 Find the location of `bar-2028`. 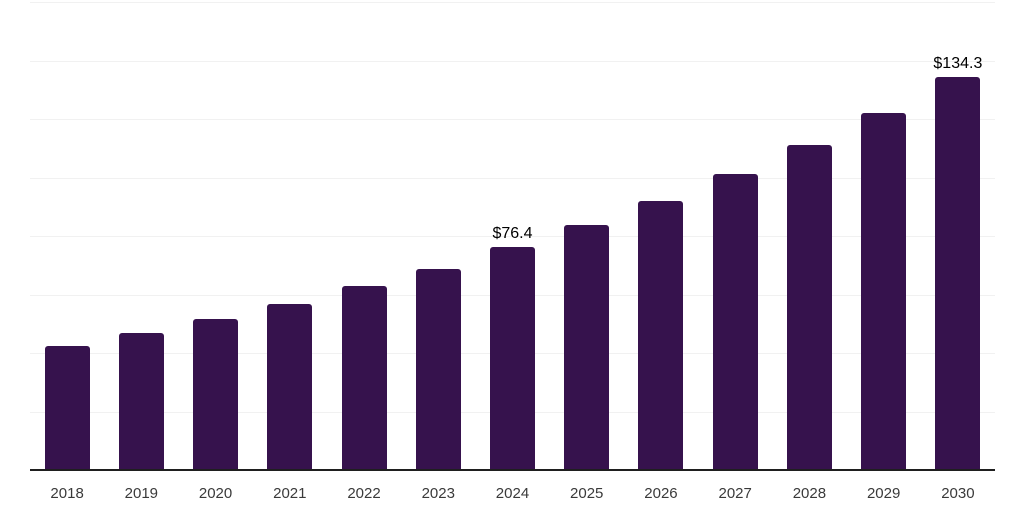

bar-2028 is located at coordinates (809, 307).